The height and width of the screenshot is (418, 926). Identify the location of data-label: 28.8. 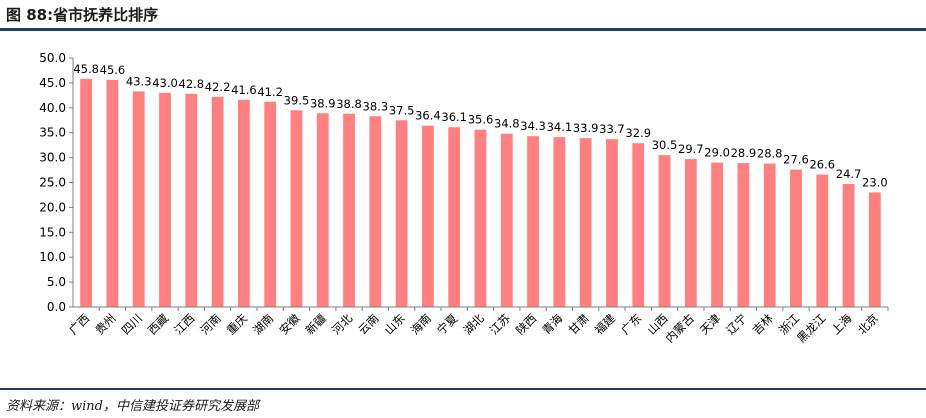
(770, 154).